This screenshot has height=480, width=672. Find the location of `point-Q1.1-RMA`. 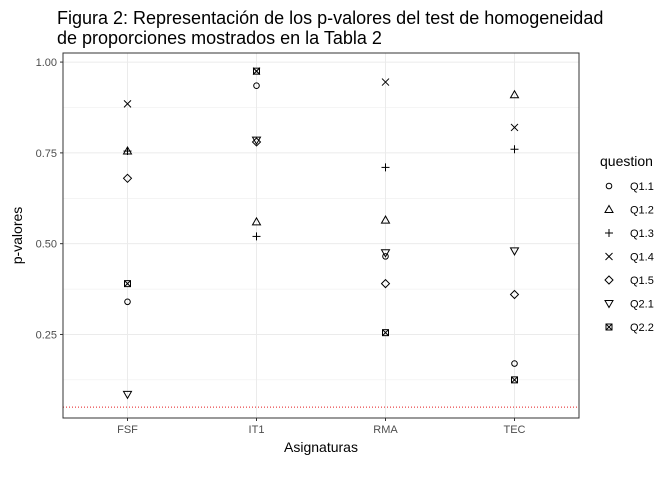

point-Q1.1-RMA is located at coordinates (385, 256).